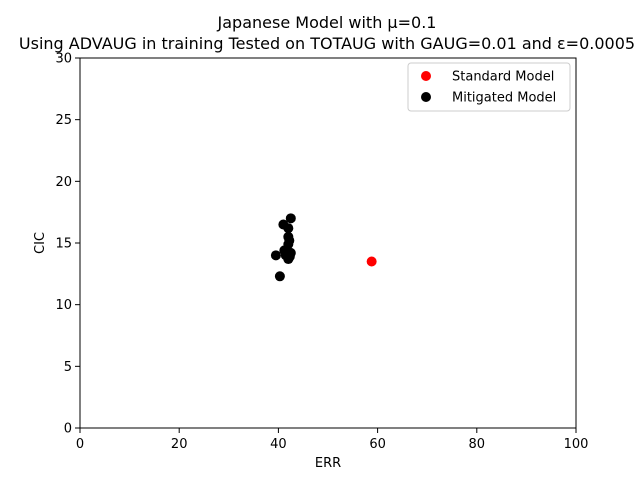  What do you see at coordinates (63, 244) in the screenshot?
I see `y-tick-label: 15` at bounding box center [63, 244].